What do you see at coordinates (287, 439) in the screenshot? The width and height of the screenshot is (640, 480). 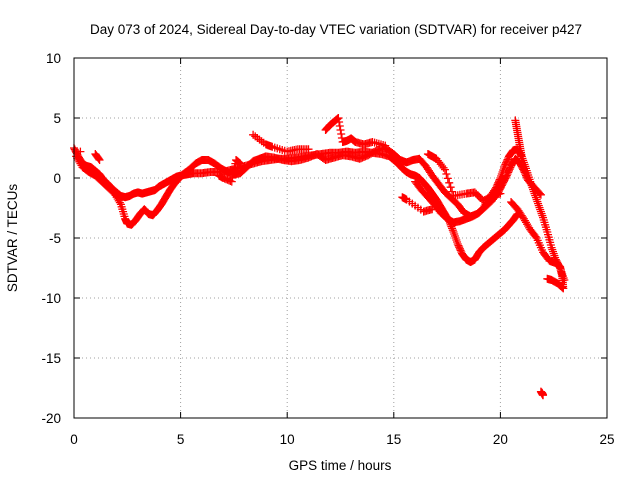 I see `x-tick-label: 10` at bounding box center [287, 439].